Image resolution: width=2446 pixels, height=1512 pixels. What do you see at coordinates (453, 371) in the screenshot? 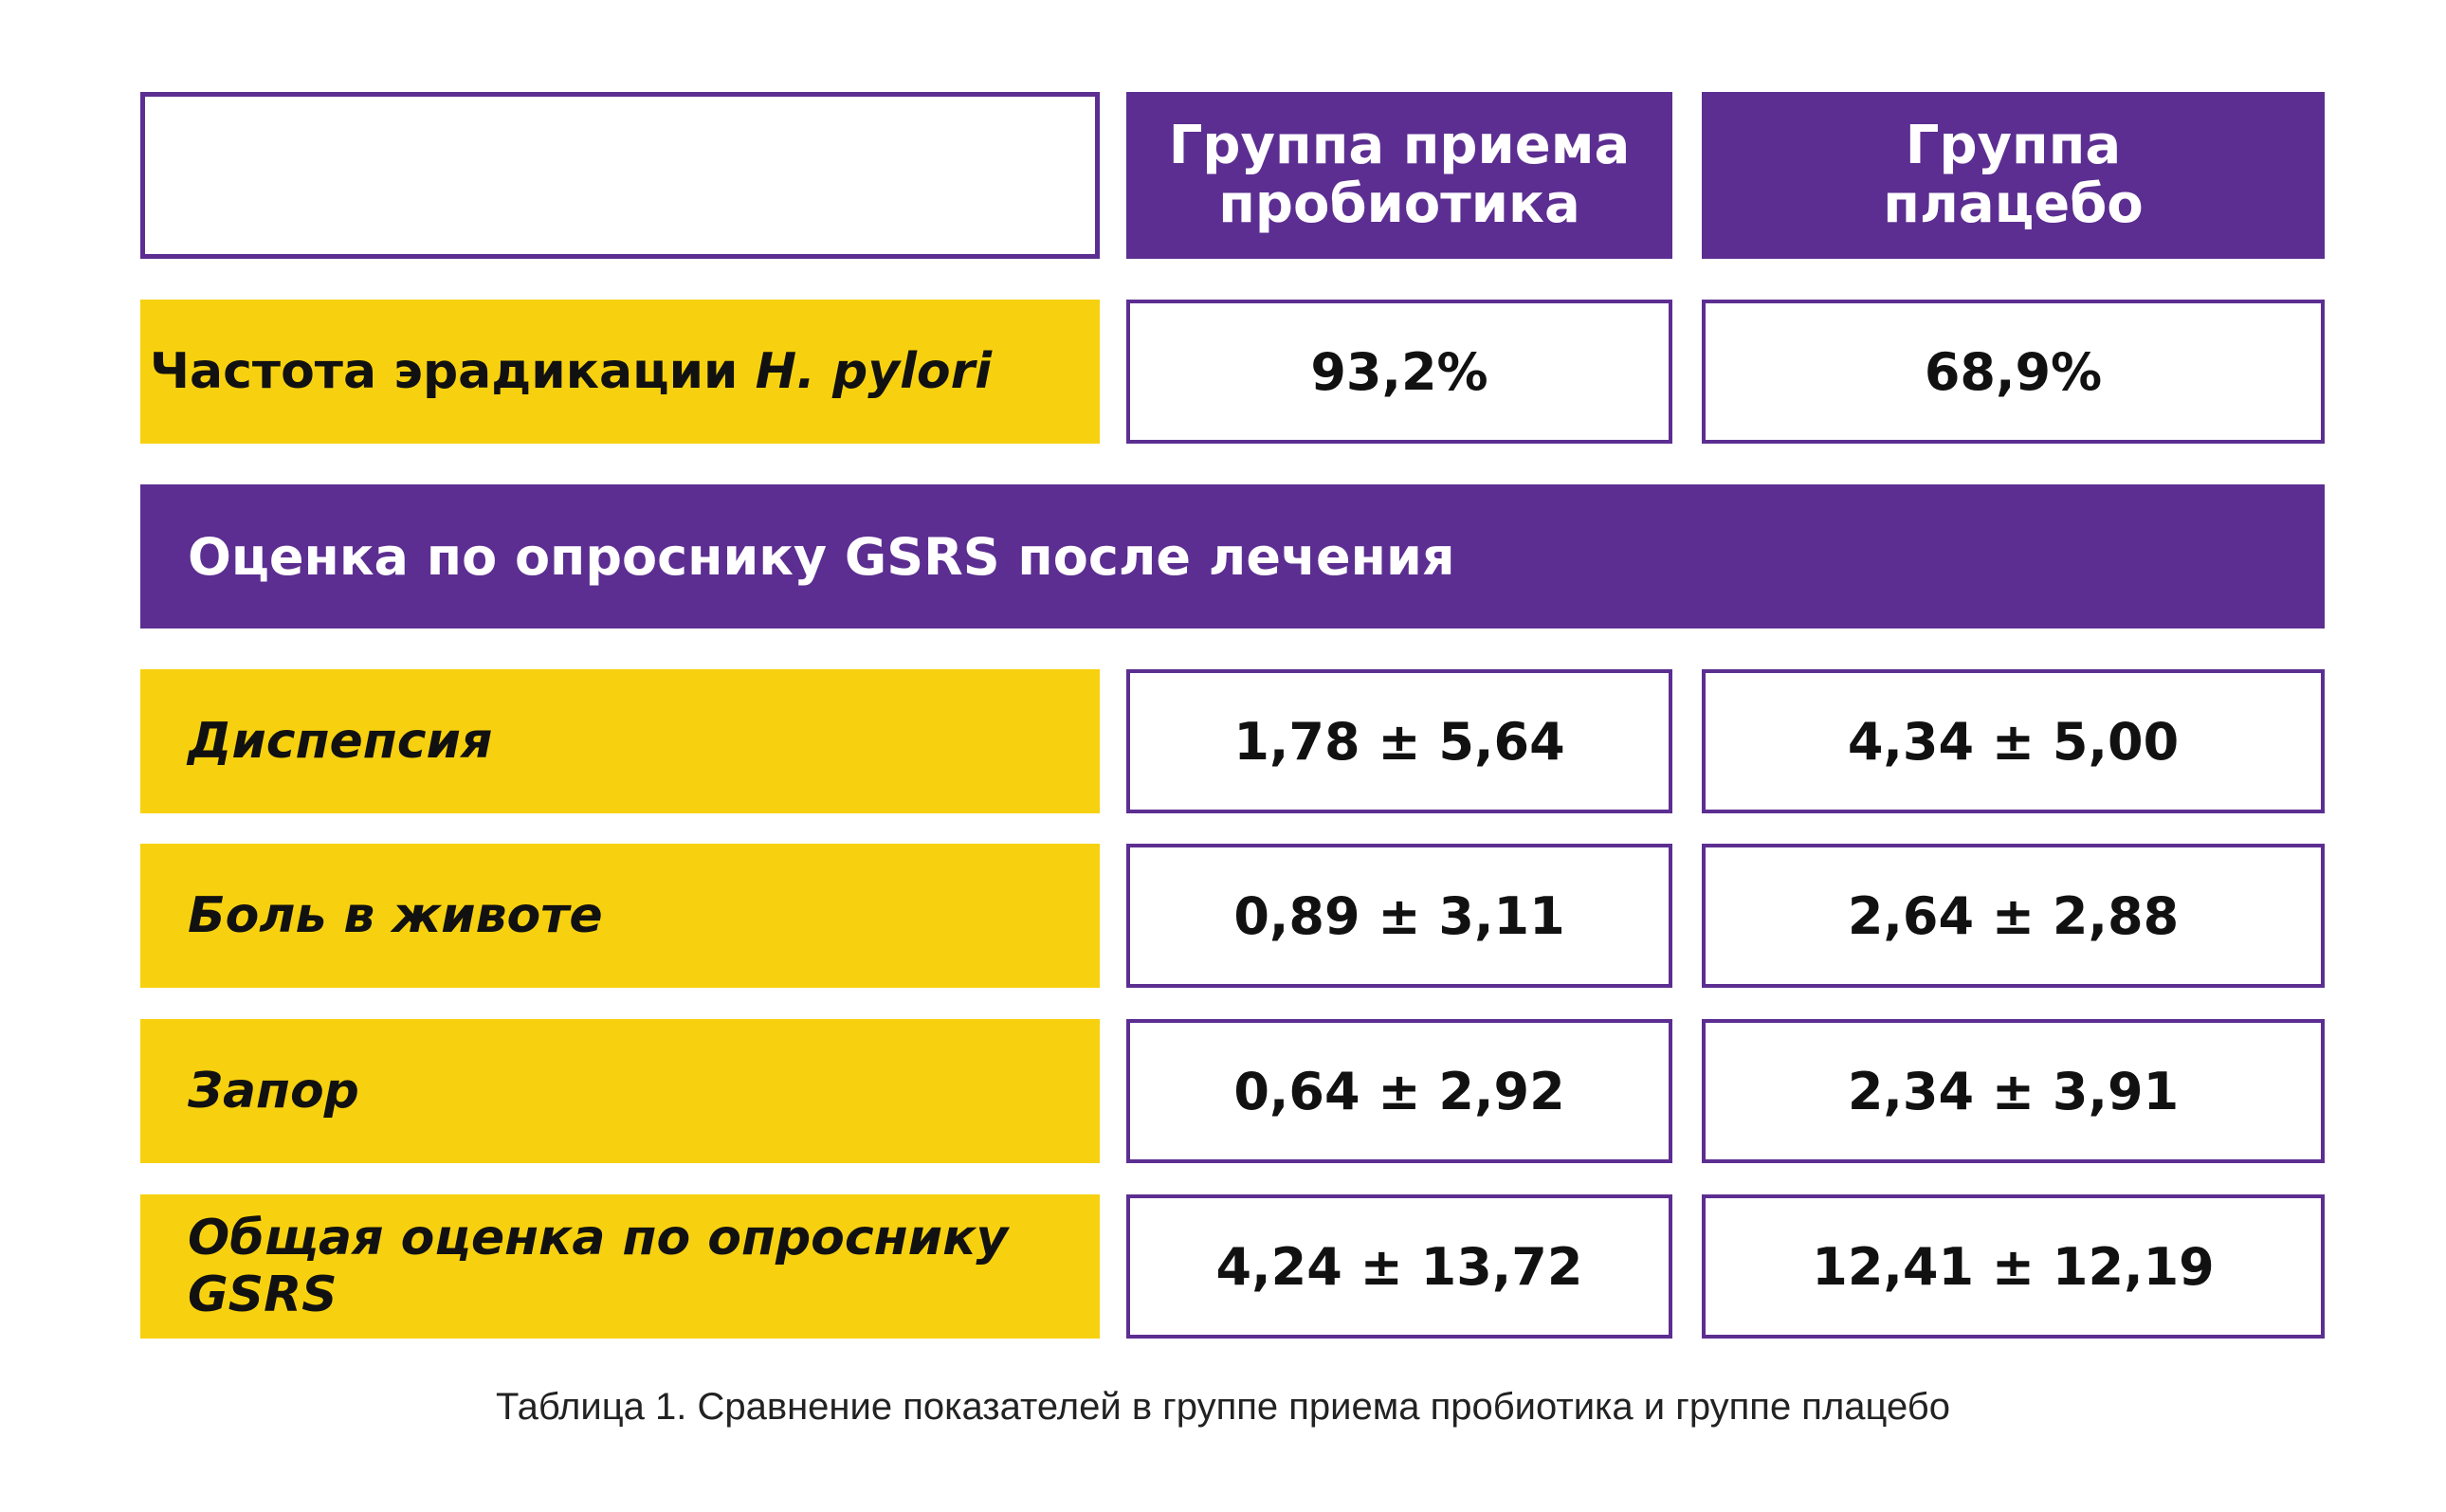
I see `eradication-label-main: Частота эрадикации` at bounding box center [453, 371].